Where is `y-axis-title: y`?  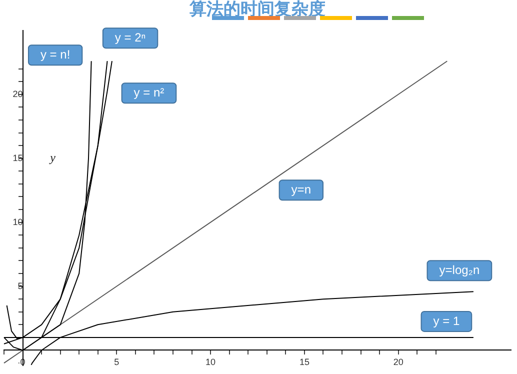 y-axis-title: y is located at coordinates (52, 157).